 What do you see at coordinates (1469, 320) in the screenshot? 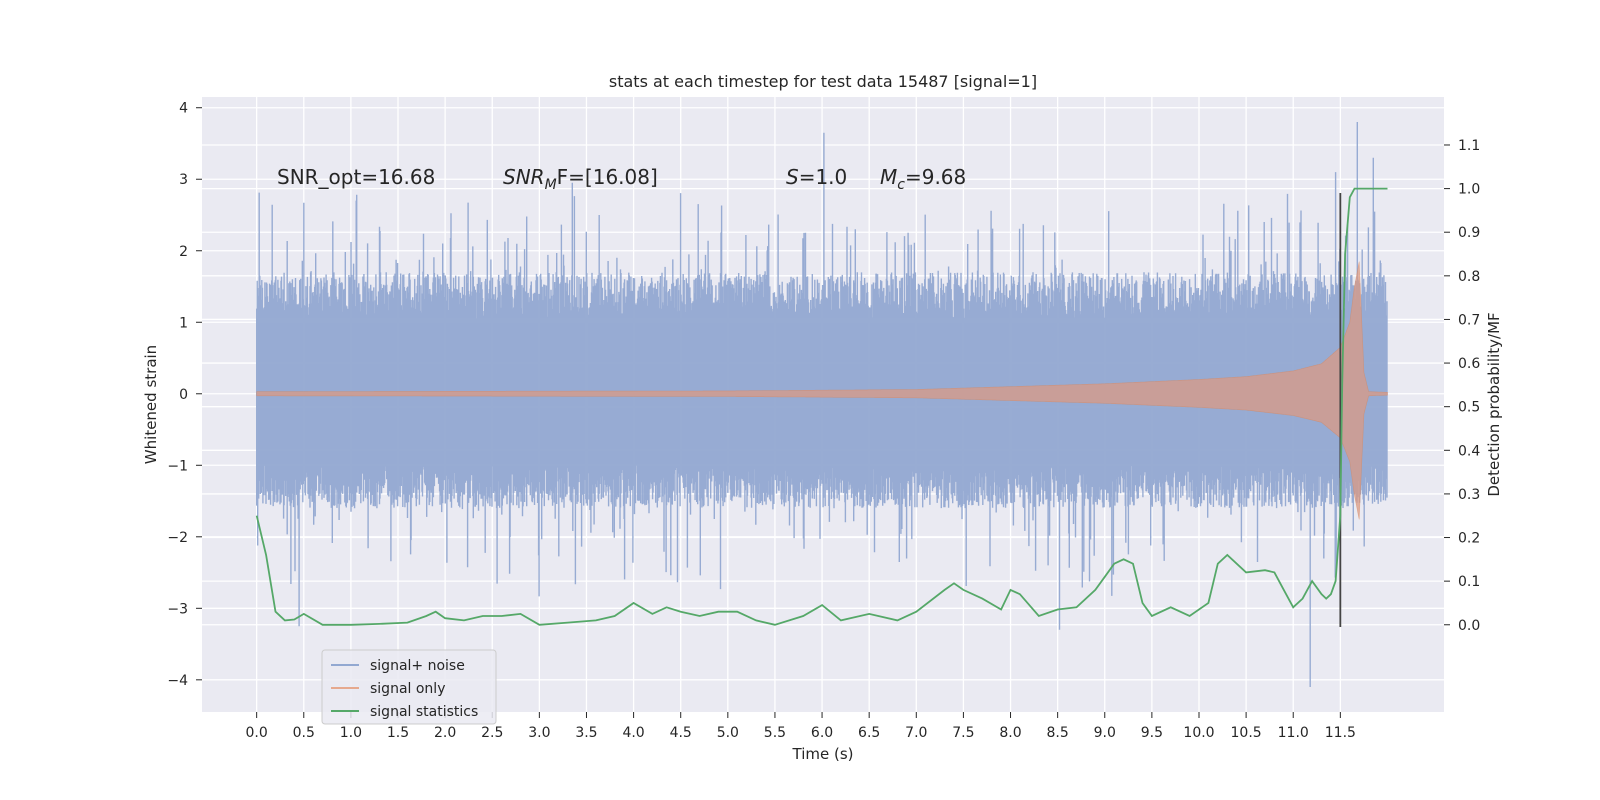
I see `y-tick-label-right: 0.7` at bounding box center [1469, 320].